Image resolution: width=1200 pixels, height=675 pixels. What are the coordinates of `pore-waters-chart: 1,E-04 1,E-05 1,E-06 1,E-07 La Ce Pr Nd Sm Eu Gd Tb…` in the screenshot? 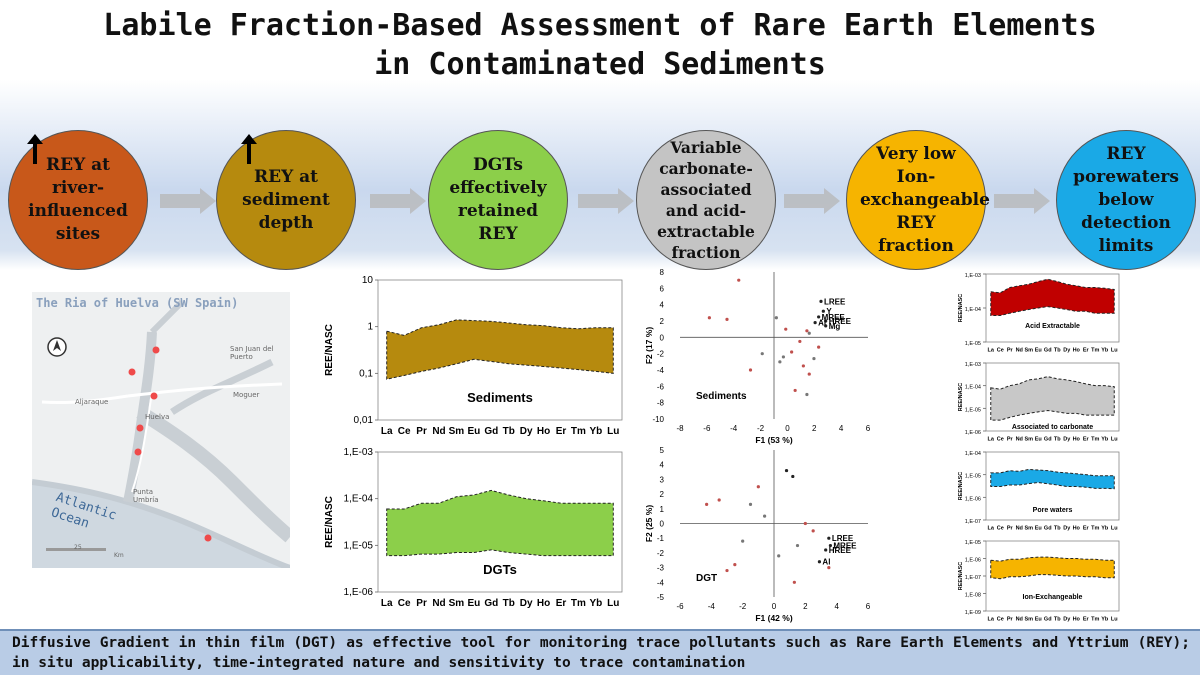 It's located at (1039, 491).